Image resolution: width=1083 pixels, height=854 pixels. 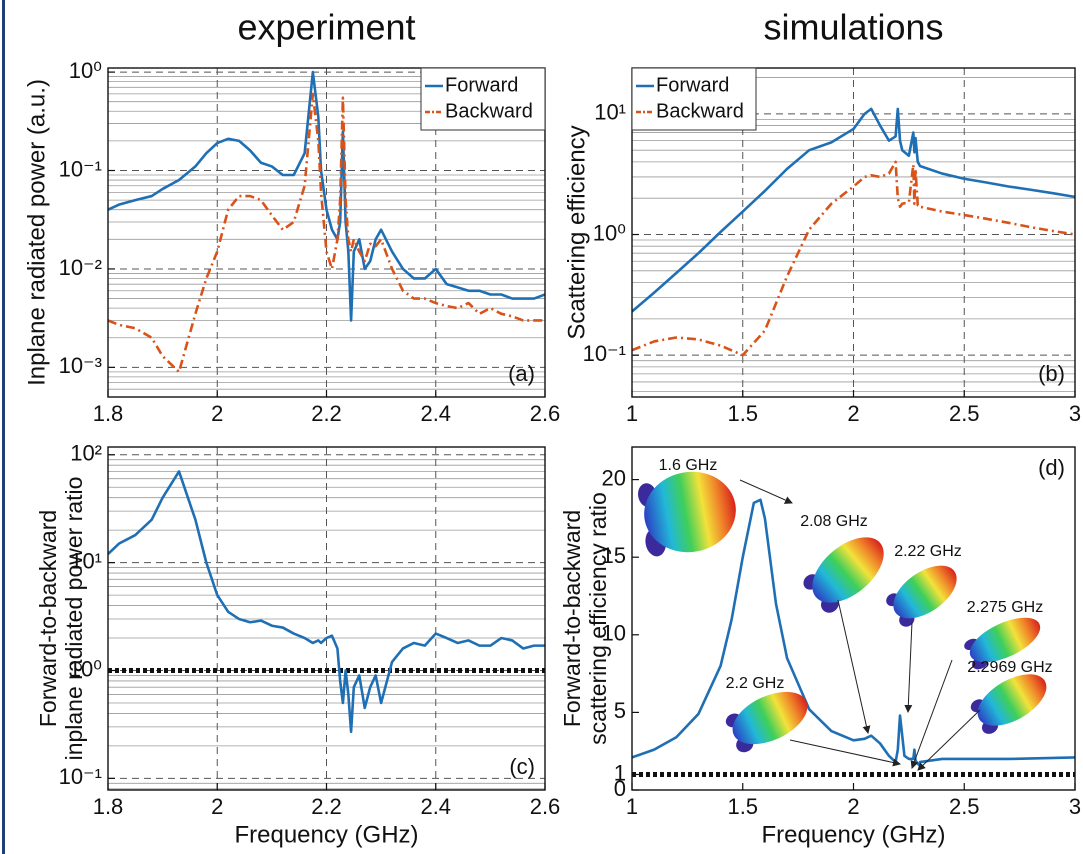 I want to click on y-tick-label: 10⁻², so click(x=80, y=267).